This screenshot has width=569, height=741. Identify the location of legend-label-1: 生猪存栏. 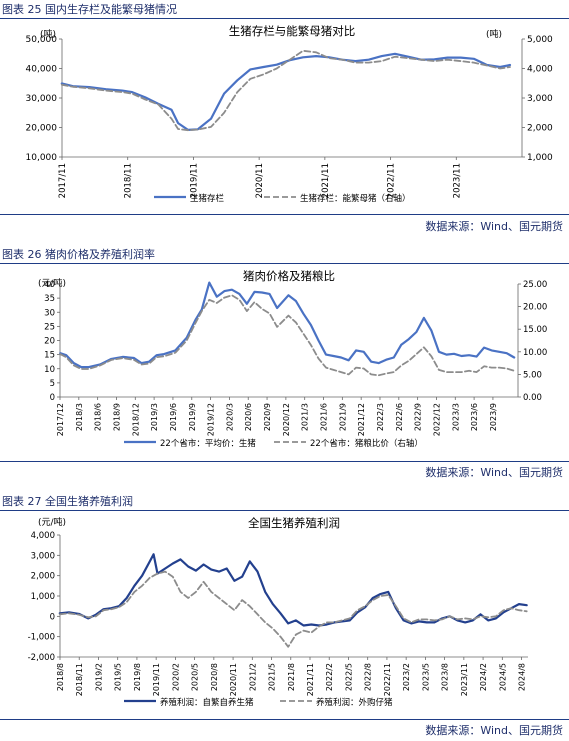
(207, 198).